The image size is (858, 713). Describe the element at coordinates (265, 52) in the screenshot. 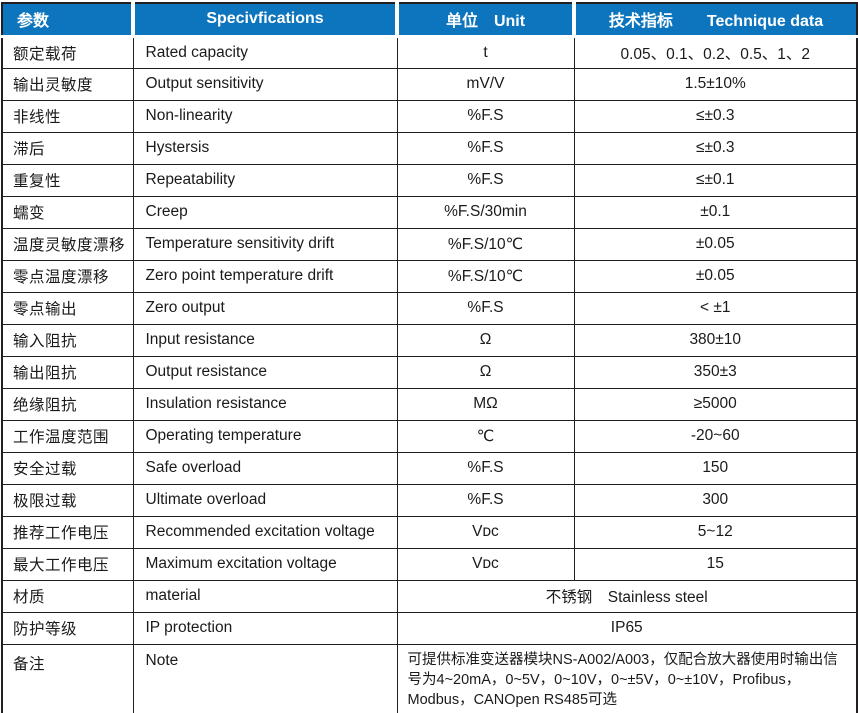

I see `cell-spec: Rated capacity` at that location.